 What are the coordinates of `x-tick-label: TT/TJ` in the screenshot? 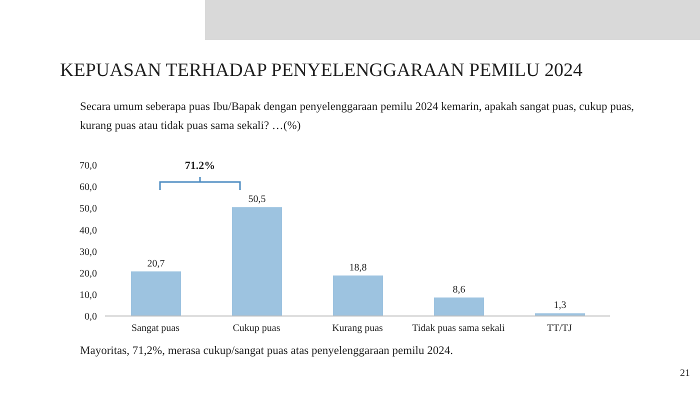 It's located at (559, 328).